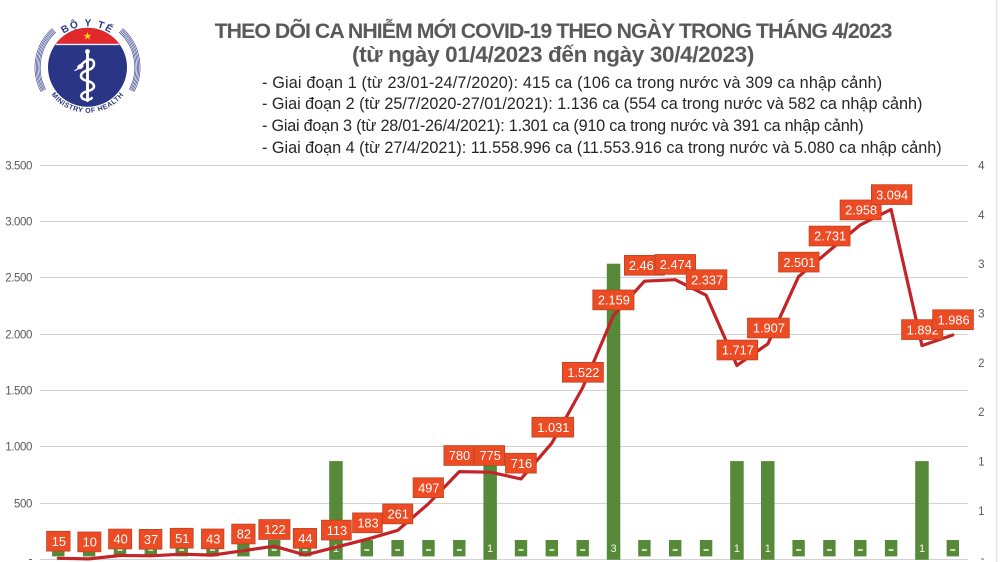 This screenshot has width=1000, height=562. What do you see at coordinates (861, 210) in the screenshot?
I see `svg-text: 2.958` at bounding box center [861, 210].